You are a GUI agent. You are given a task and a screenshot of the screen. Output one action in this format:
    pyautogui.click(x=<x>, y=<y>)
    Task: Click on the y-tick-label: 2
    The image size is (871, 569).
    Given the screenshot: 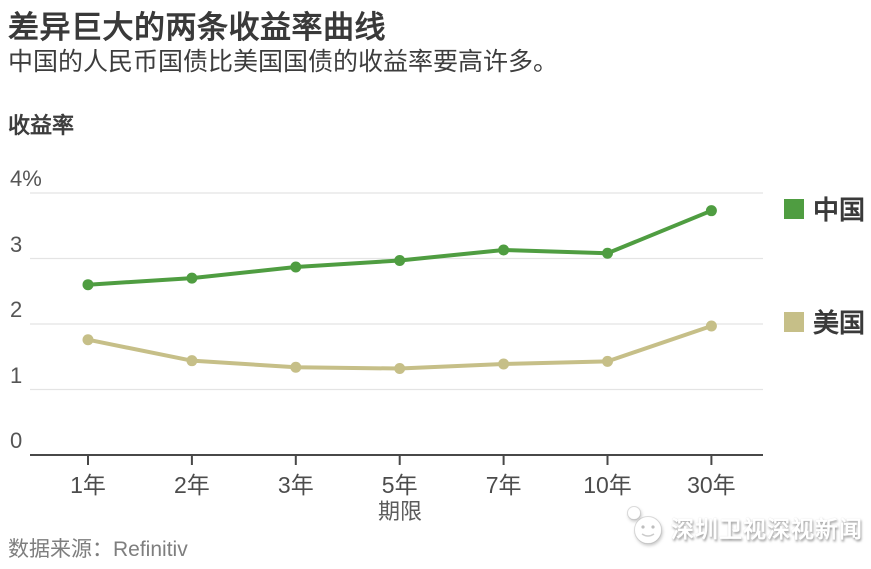 What is the action you would take?
    pyautogui.click(x=16, y=309)
    